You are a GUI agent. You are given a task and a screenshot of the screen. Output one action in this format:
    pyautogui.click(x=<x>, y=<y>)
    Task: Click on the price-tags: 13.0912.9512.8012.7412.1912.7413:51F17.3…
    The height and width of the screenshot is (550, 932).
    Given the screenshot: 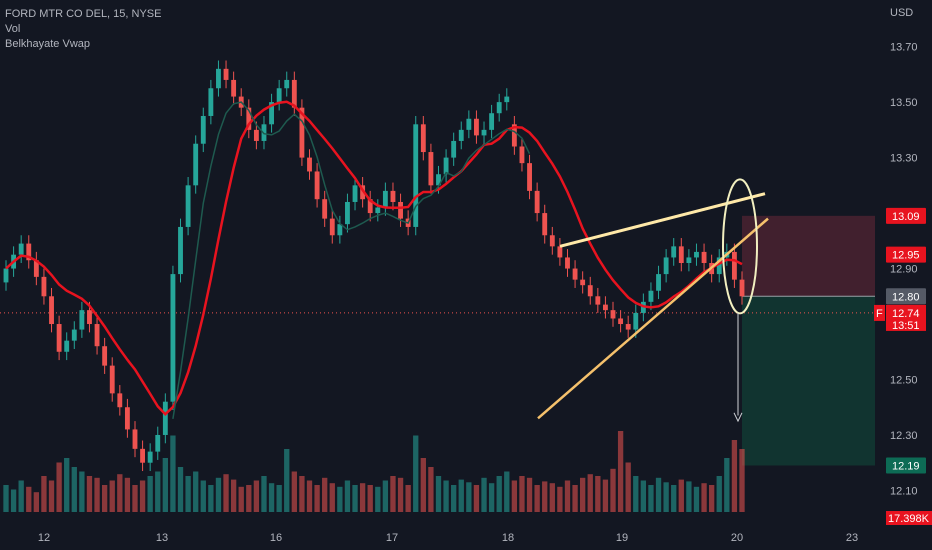 What is the action you would take?
    pyautogui.click(x=903, y=366)
    